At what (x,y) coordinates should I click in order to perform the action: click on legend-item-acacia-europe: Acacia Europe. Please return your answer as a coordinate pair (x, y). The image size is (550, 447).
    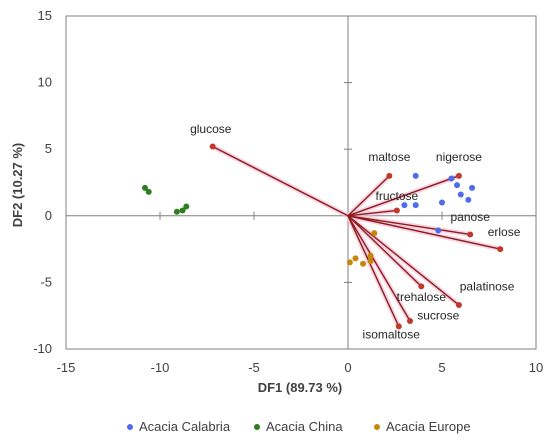
    Looking at the image, I should click on (422, 426).